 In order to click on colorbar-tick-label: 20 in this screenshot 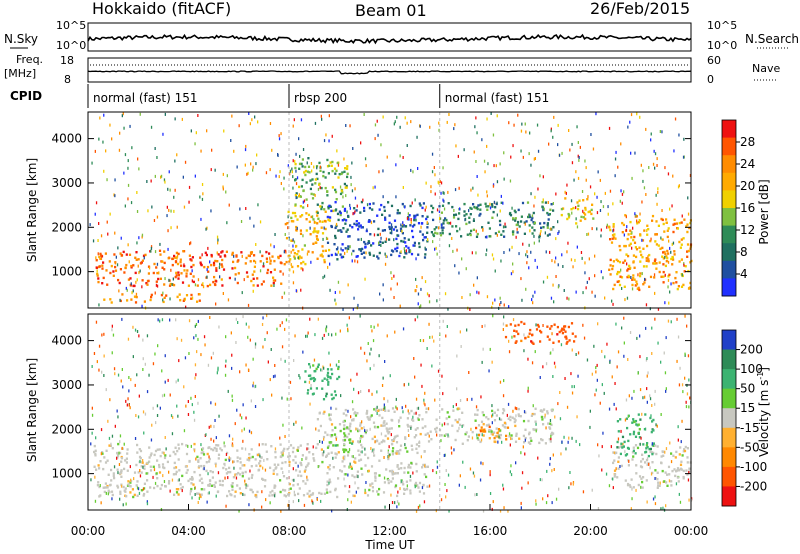, I will do `click(747, 186)`.